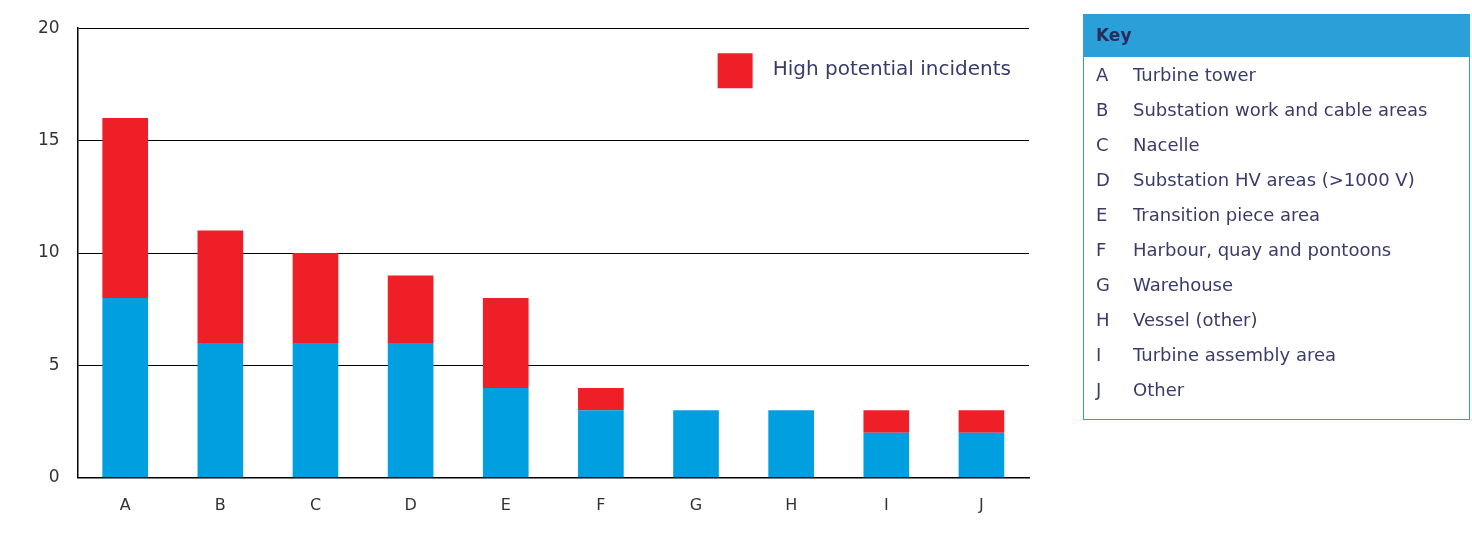 The image size is (1472, 533). Describe the element at coordinates (981, 504) in the screenshot. I see `x-tick-label: J` at that location.